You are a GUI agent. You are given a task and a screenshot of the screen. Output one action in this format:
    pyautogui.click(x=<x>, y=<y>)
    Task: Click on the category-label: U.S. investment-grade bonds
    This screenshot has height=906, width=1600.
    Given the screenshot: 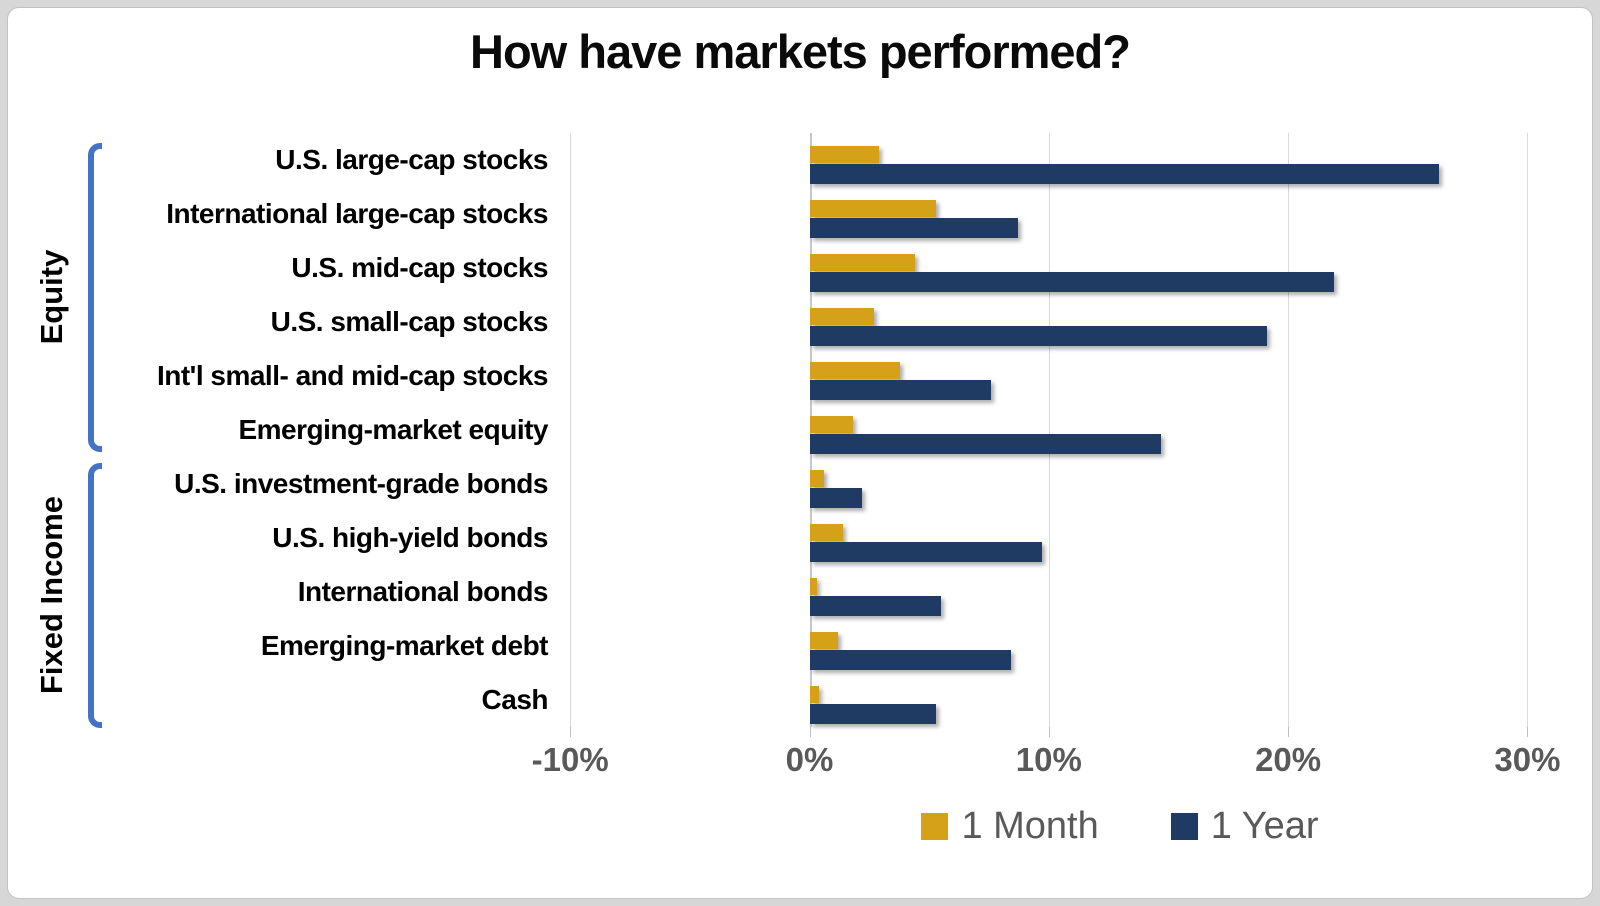 What is the action you would take?
    pyautogui.click(x=361, y=483)
    